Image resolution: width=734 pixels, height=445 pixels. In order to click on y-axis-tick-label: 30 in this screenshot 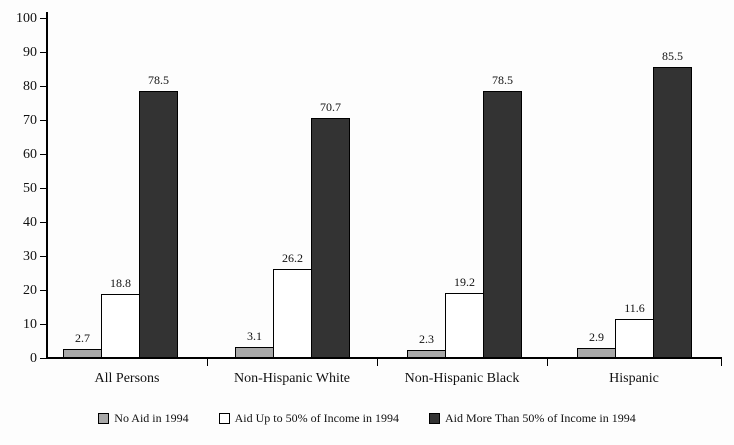, I will do `click(30, 256)`.